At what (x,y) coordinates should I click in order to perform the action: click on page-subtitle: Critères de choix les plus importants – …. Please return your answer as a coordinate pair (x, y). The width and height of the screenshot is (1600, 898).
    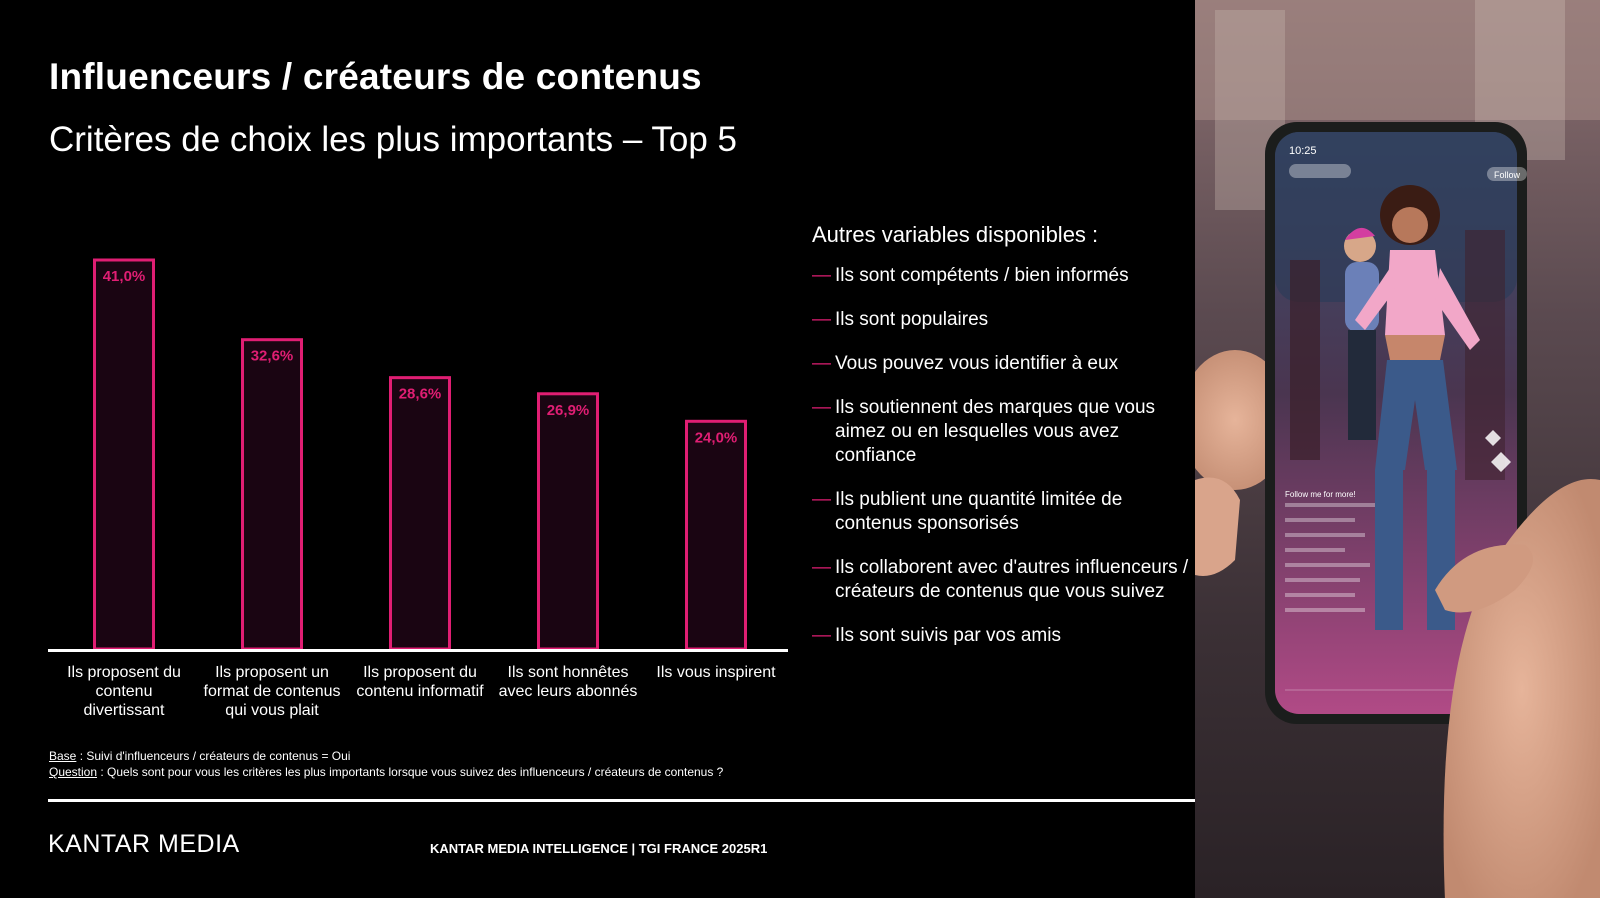
    Looking at the image, I should click on (393, 139).